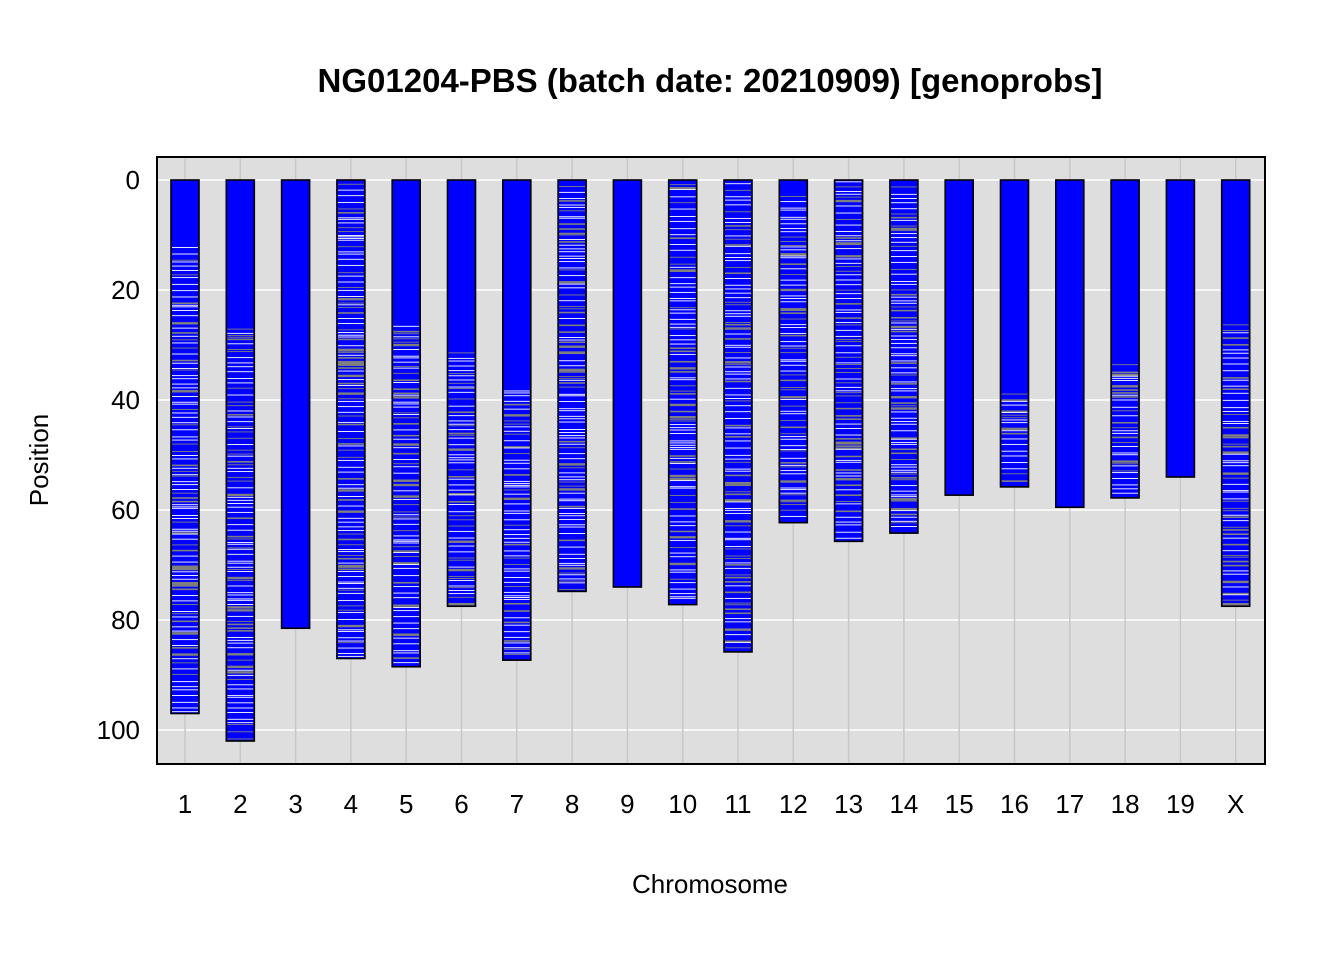  I want to click on y-tick-label: 0, so click(133, 180).